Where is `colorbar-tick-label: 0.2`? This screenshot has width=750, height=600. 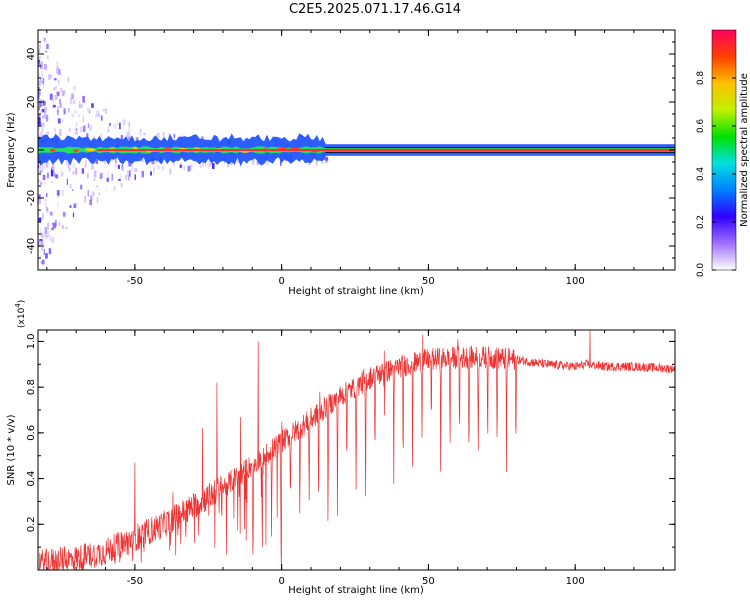 colorbar-tick-label: 0.2 is located at coordinates (701, 222).